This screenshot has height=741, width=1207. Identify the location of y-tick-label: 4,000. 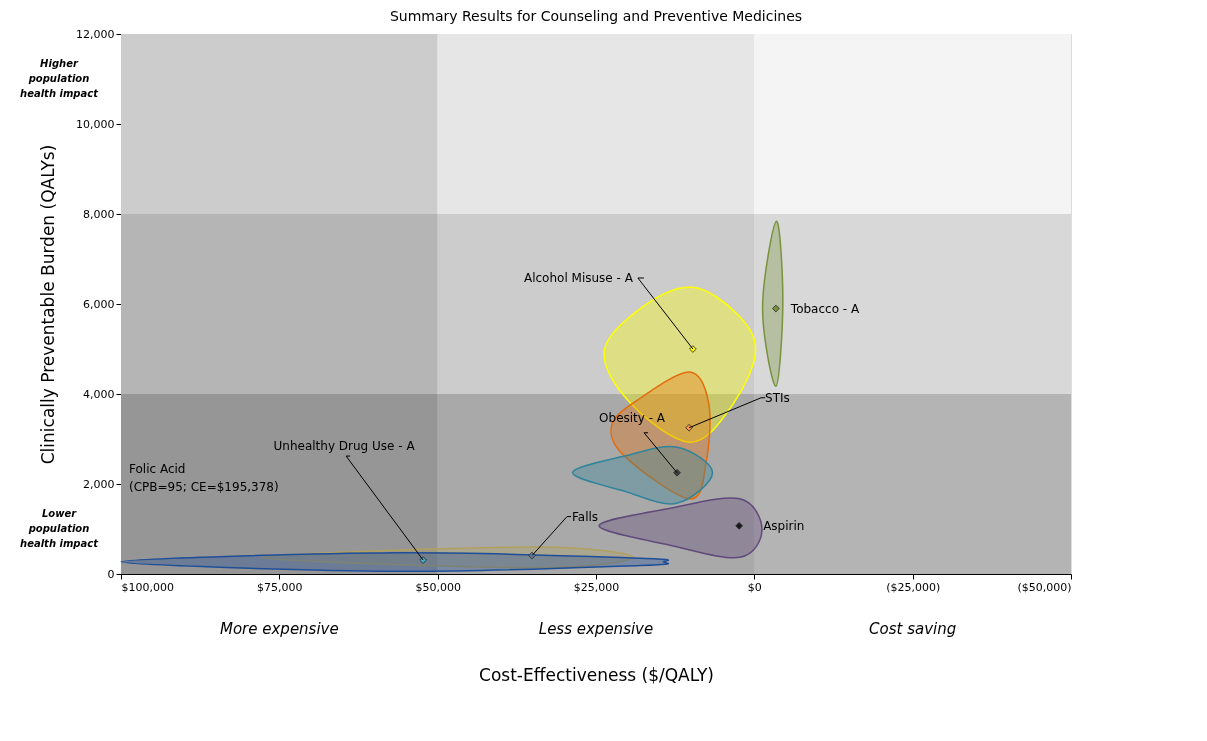
(99, 394).